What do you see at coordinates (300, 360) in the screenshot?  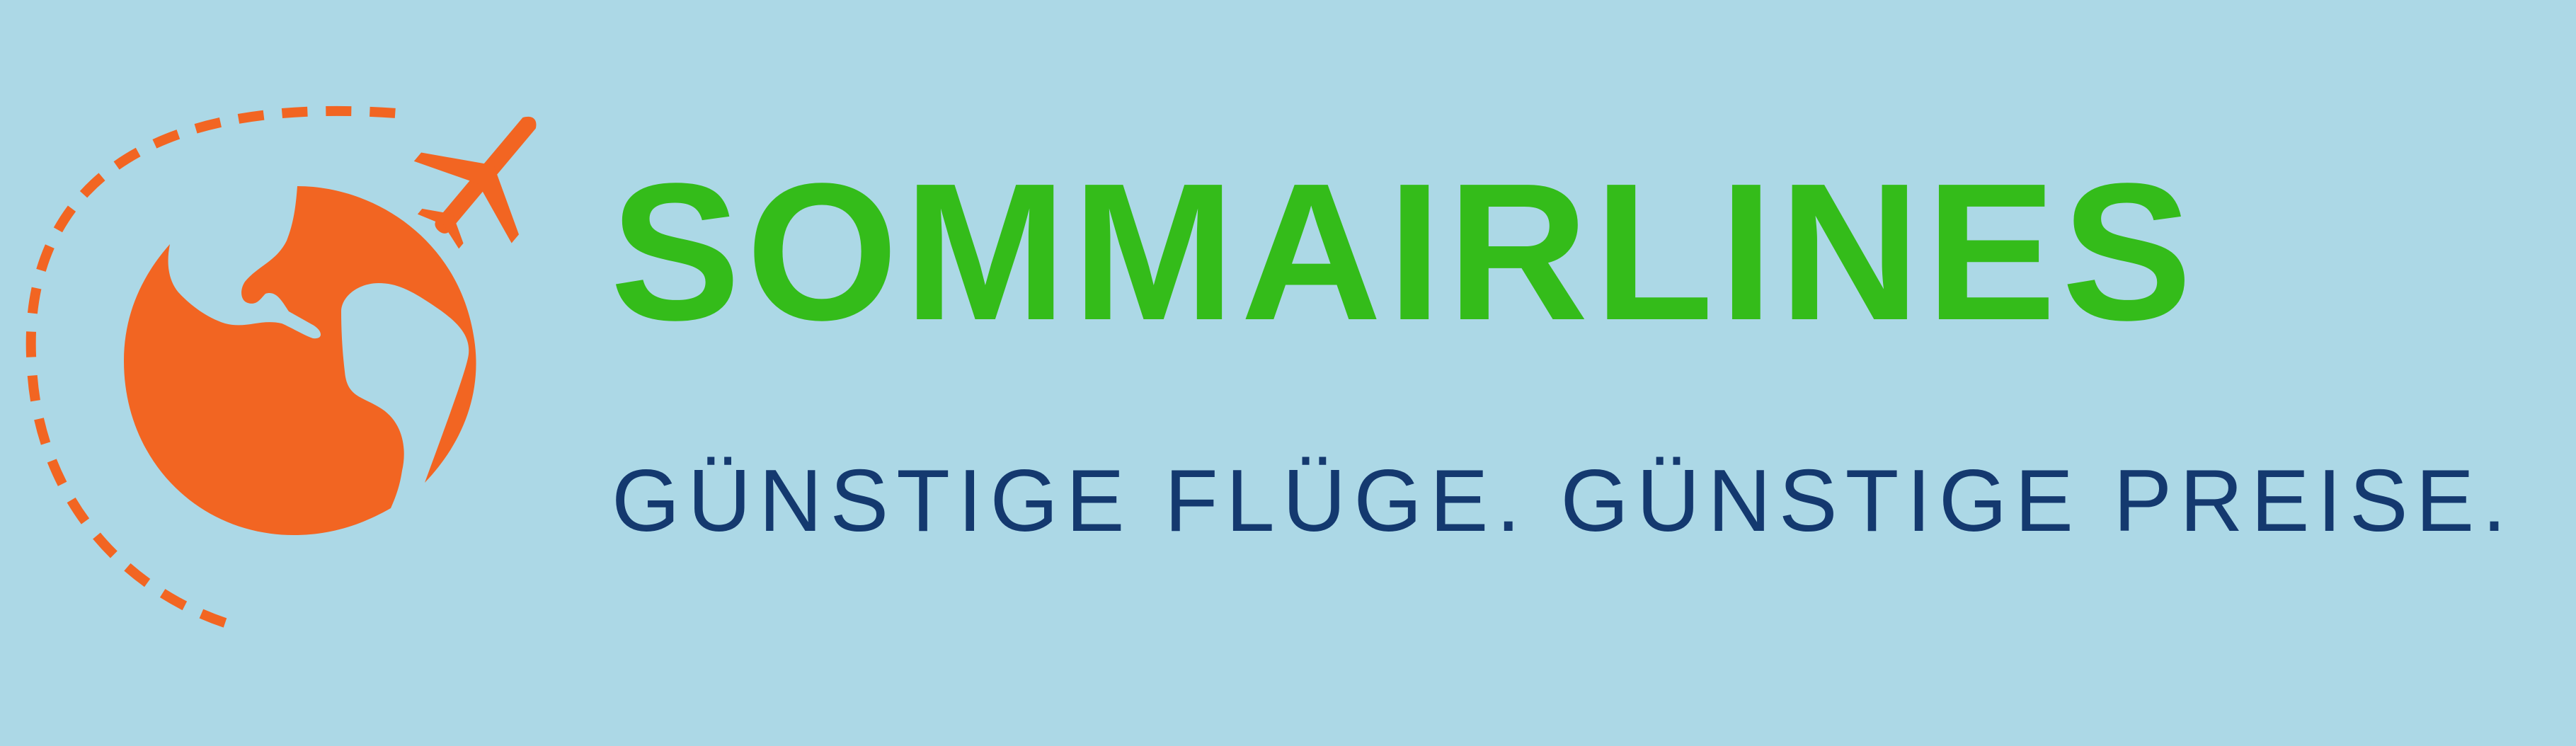 I see `globe-icon` at bounding box center [300, 360].